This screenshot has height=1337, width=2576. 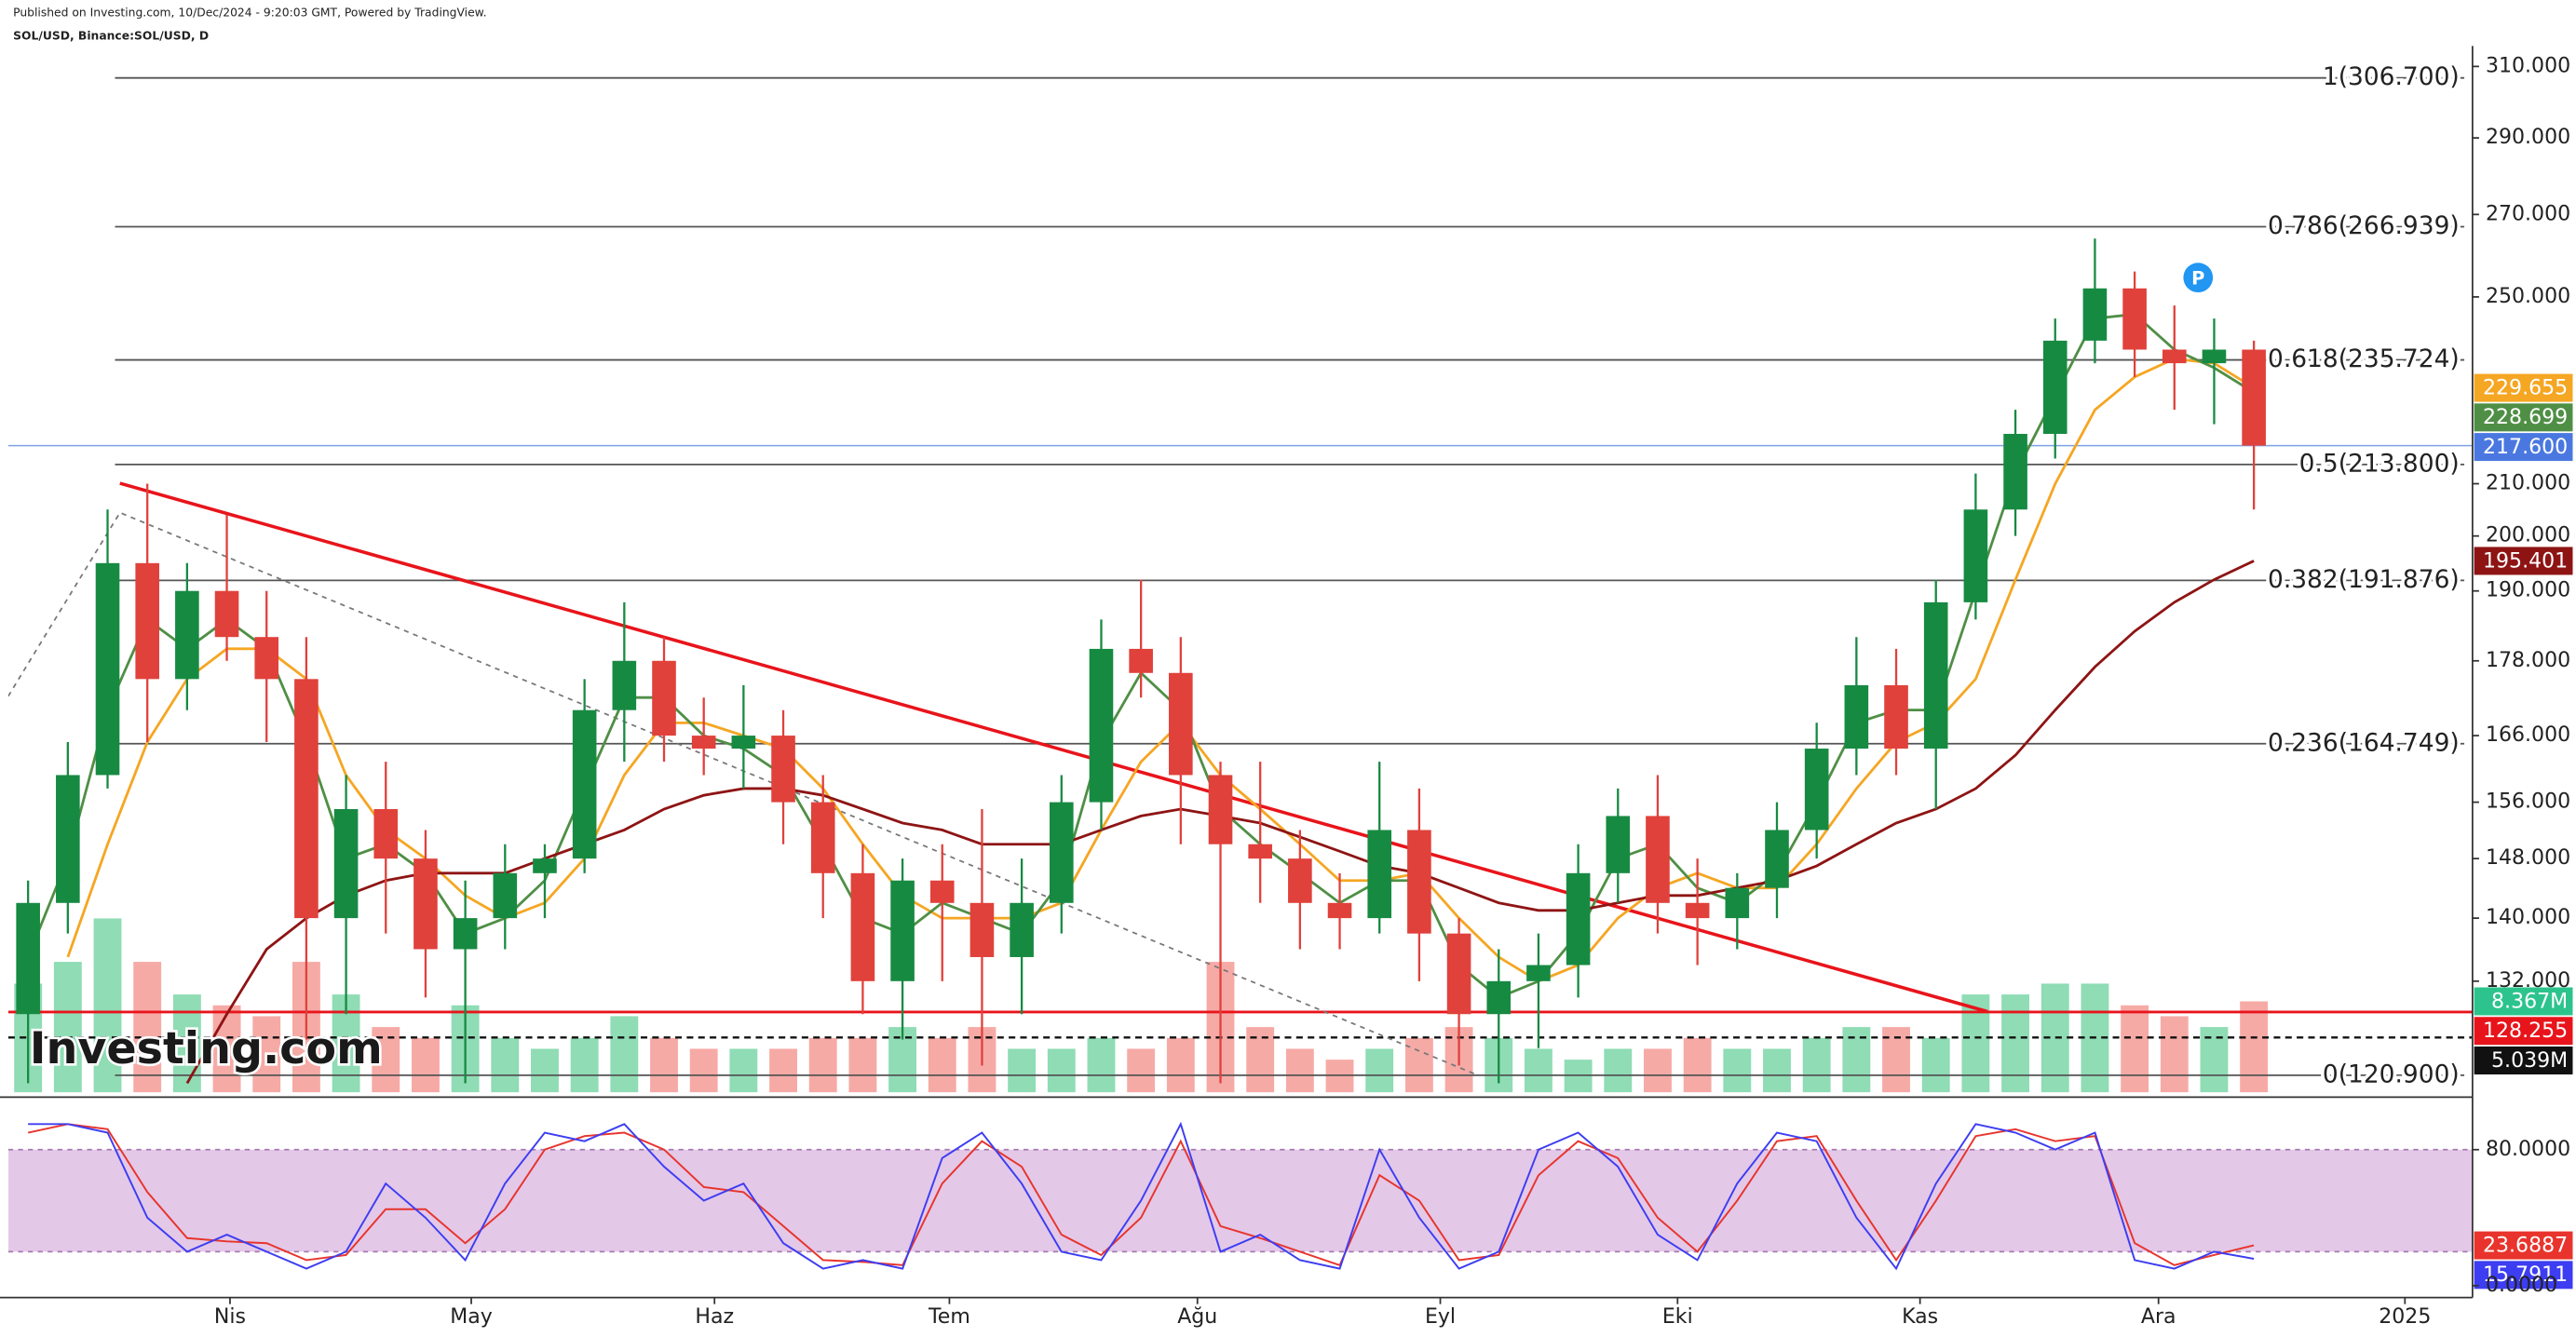 I want to click on y-tick-label: 132.000, so click(x=2528, y=981).